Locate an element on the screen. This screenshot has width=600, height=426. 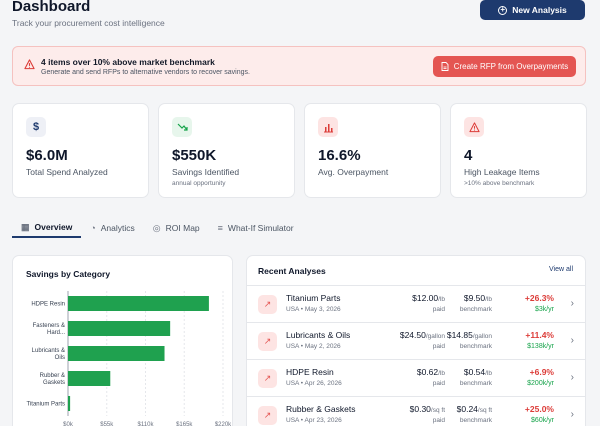
trend-down-icon is located at coordinates (182, 127).